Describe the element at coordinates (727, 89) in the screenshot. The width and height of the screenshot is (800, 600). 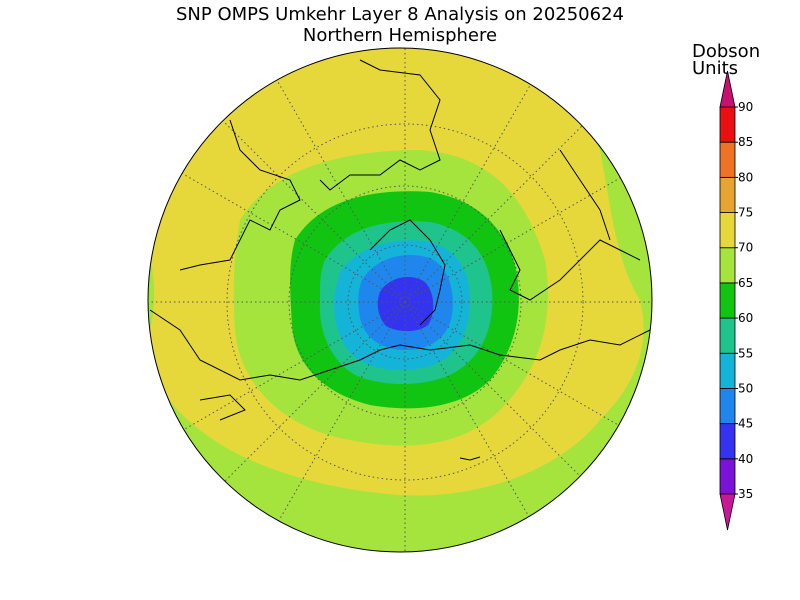
I see `colorbar-over` at that location.